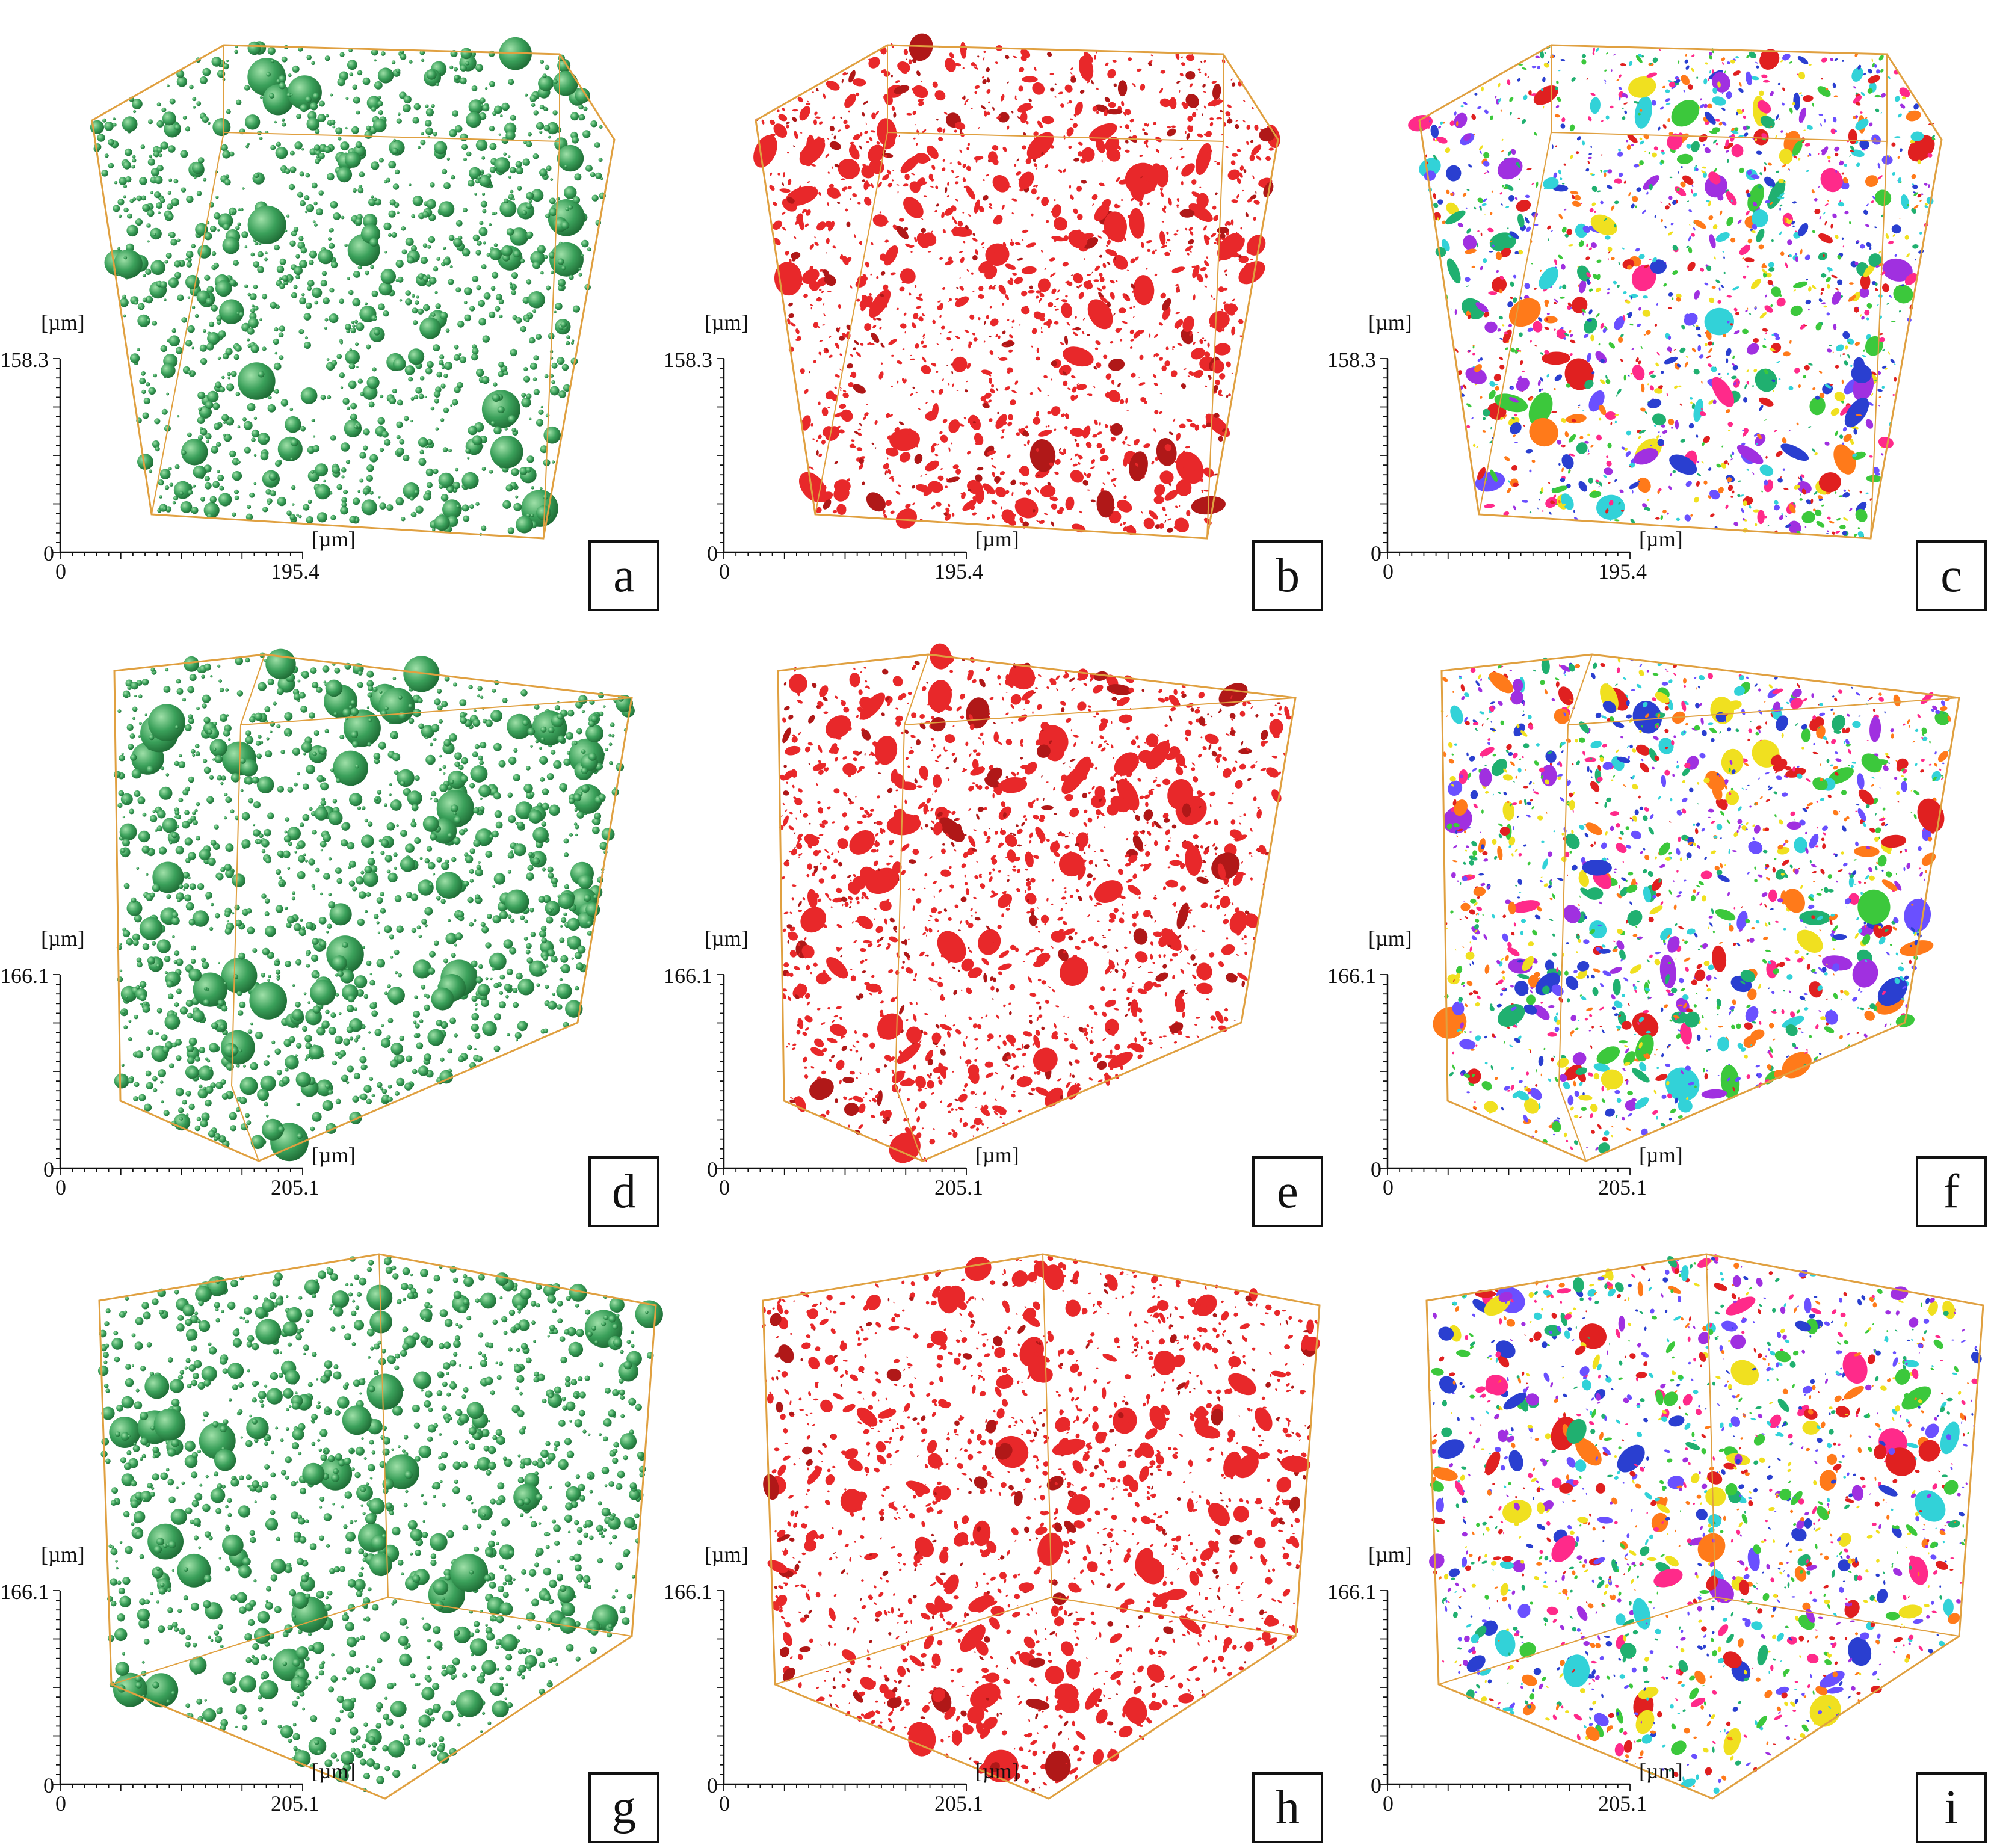  I want to click on axes-f, so click(1505, 1074).